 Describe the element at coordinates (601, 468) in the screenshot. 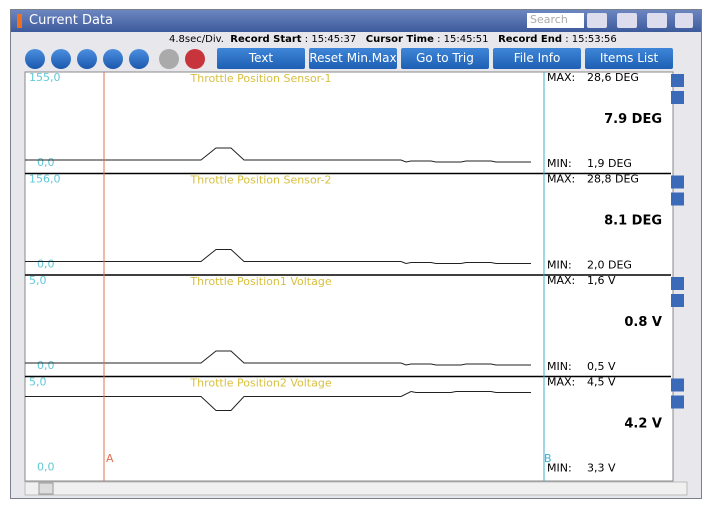

I see `min-value: 3,3 V` at that location.